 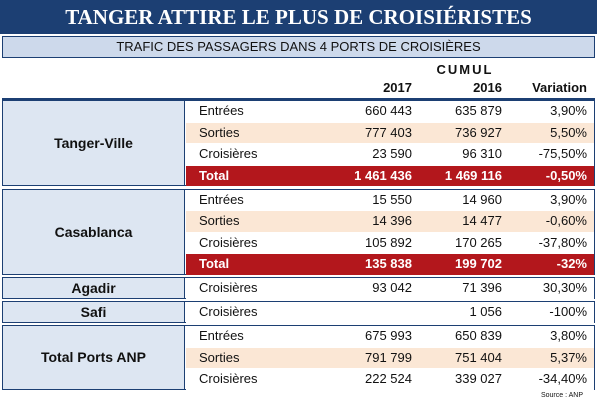 What do you see at coordinates (473, 175) in the screenshot?
I see `total-cell: 1 469 116` at bounding box center [473, 175].